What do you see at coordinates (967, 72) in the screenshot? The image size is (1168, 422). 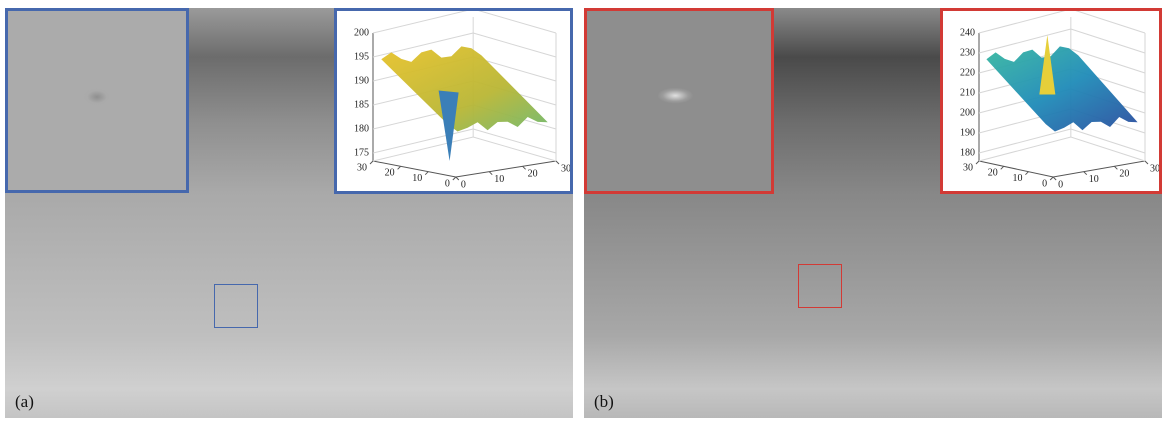 I see `z-tick-label: 220` at bounding box center [967, 72].